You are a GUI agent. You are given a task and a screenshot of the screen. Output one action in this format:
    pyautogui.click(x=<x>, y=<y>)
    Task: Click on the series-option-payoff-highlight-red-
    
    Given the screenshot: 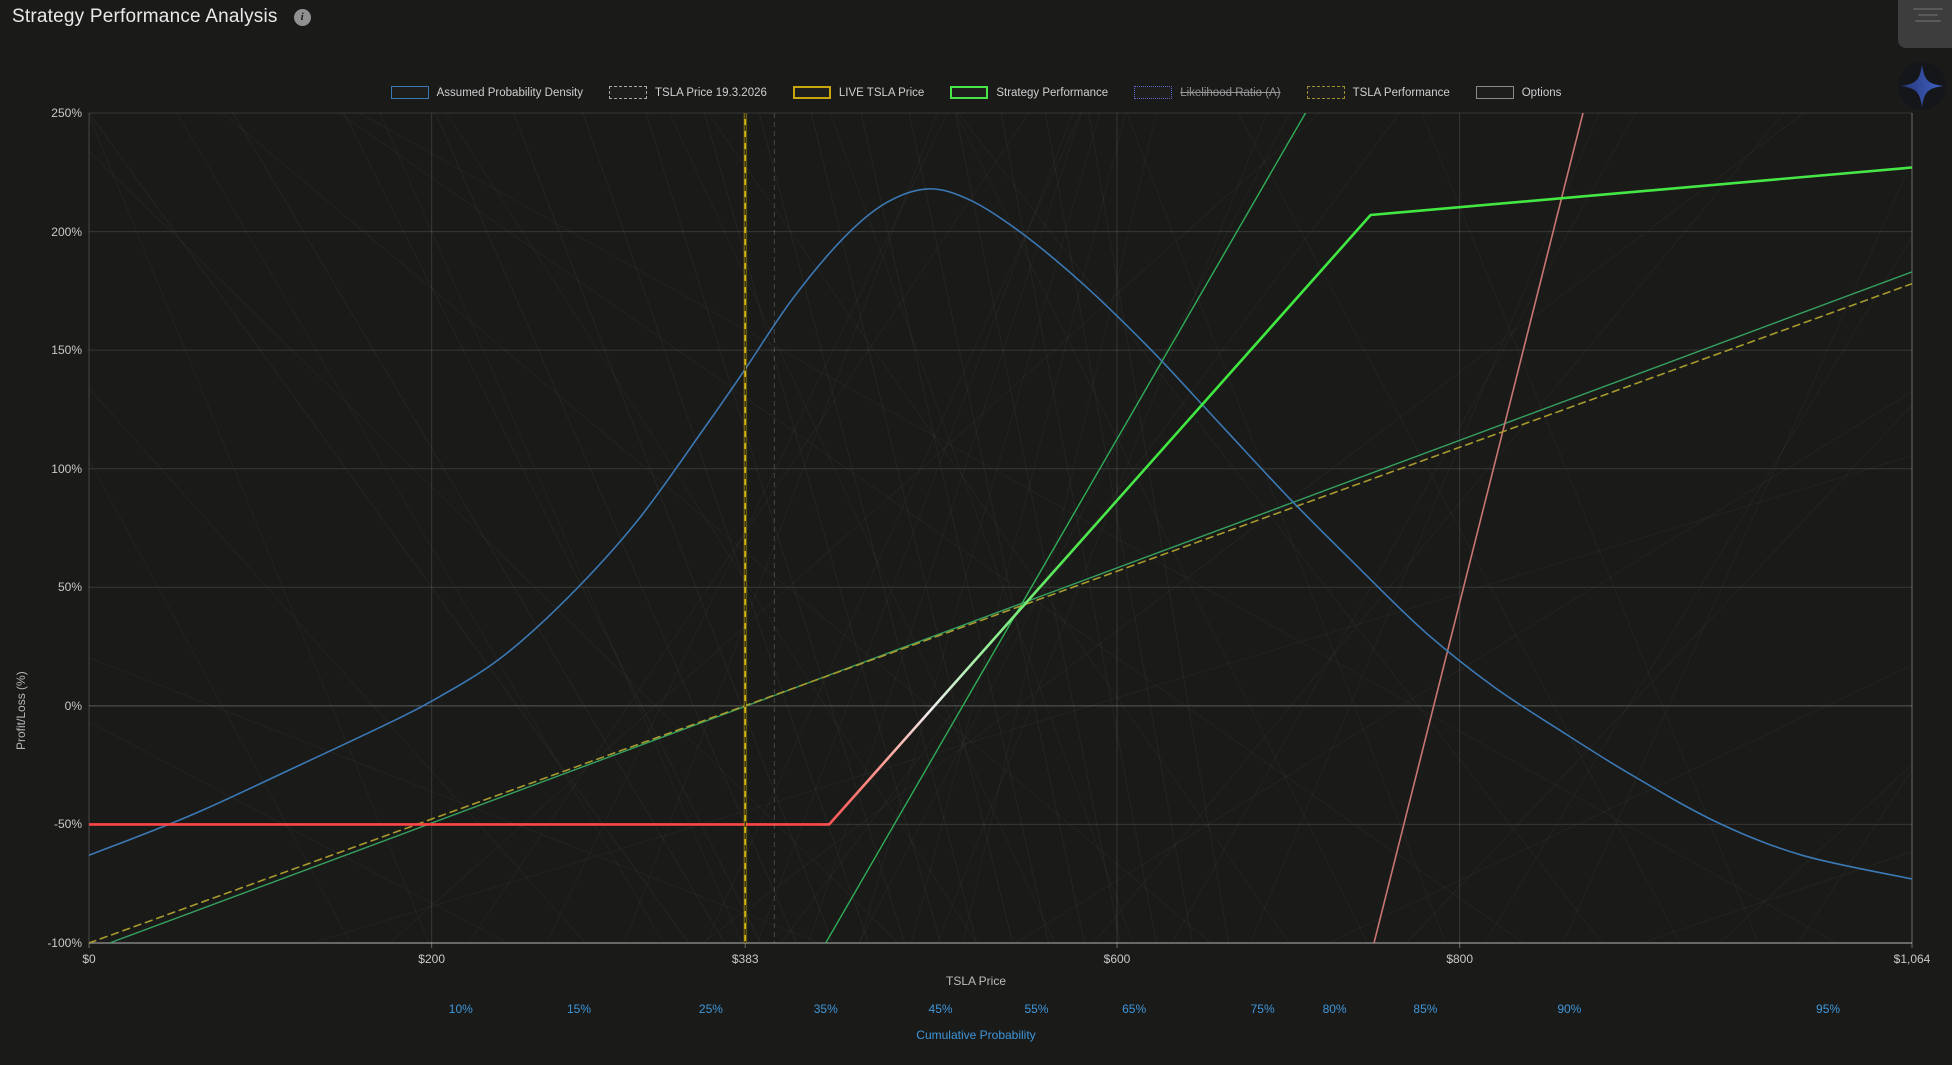 What is the action you would take?
    pyautogui.click(x=1478, y=528)
    